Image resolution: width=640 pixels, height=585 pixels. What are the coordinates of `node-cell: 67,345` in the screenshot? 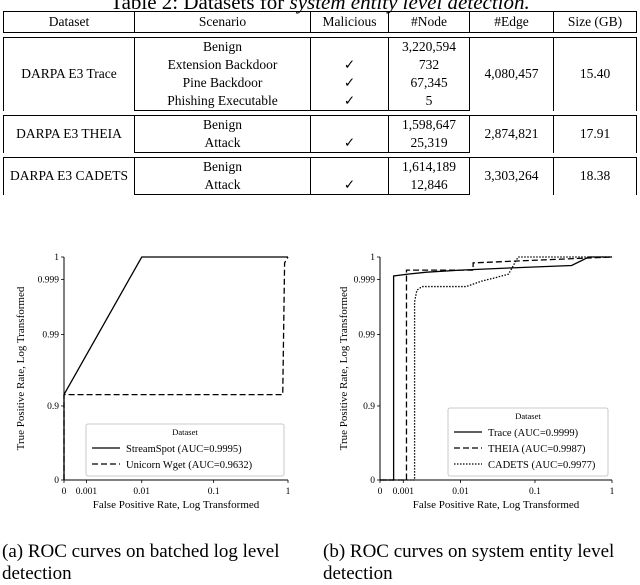 It's located at (429, 83).